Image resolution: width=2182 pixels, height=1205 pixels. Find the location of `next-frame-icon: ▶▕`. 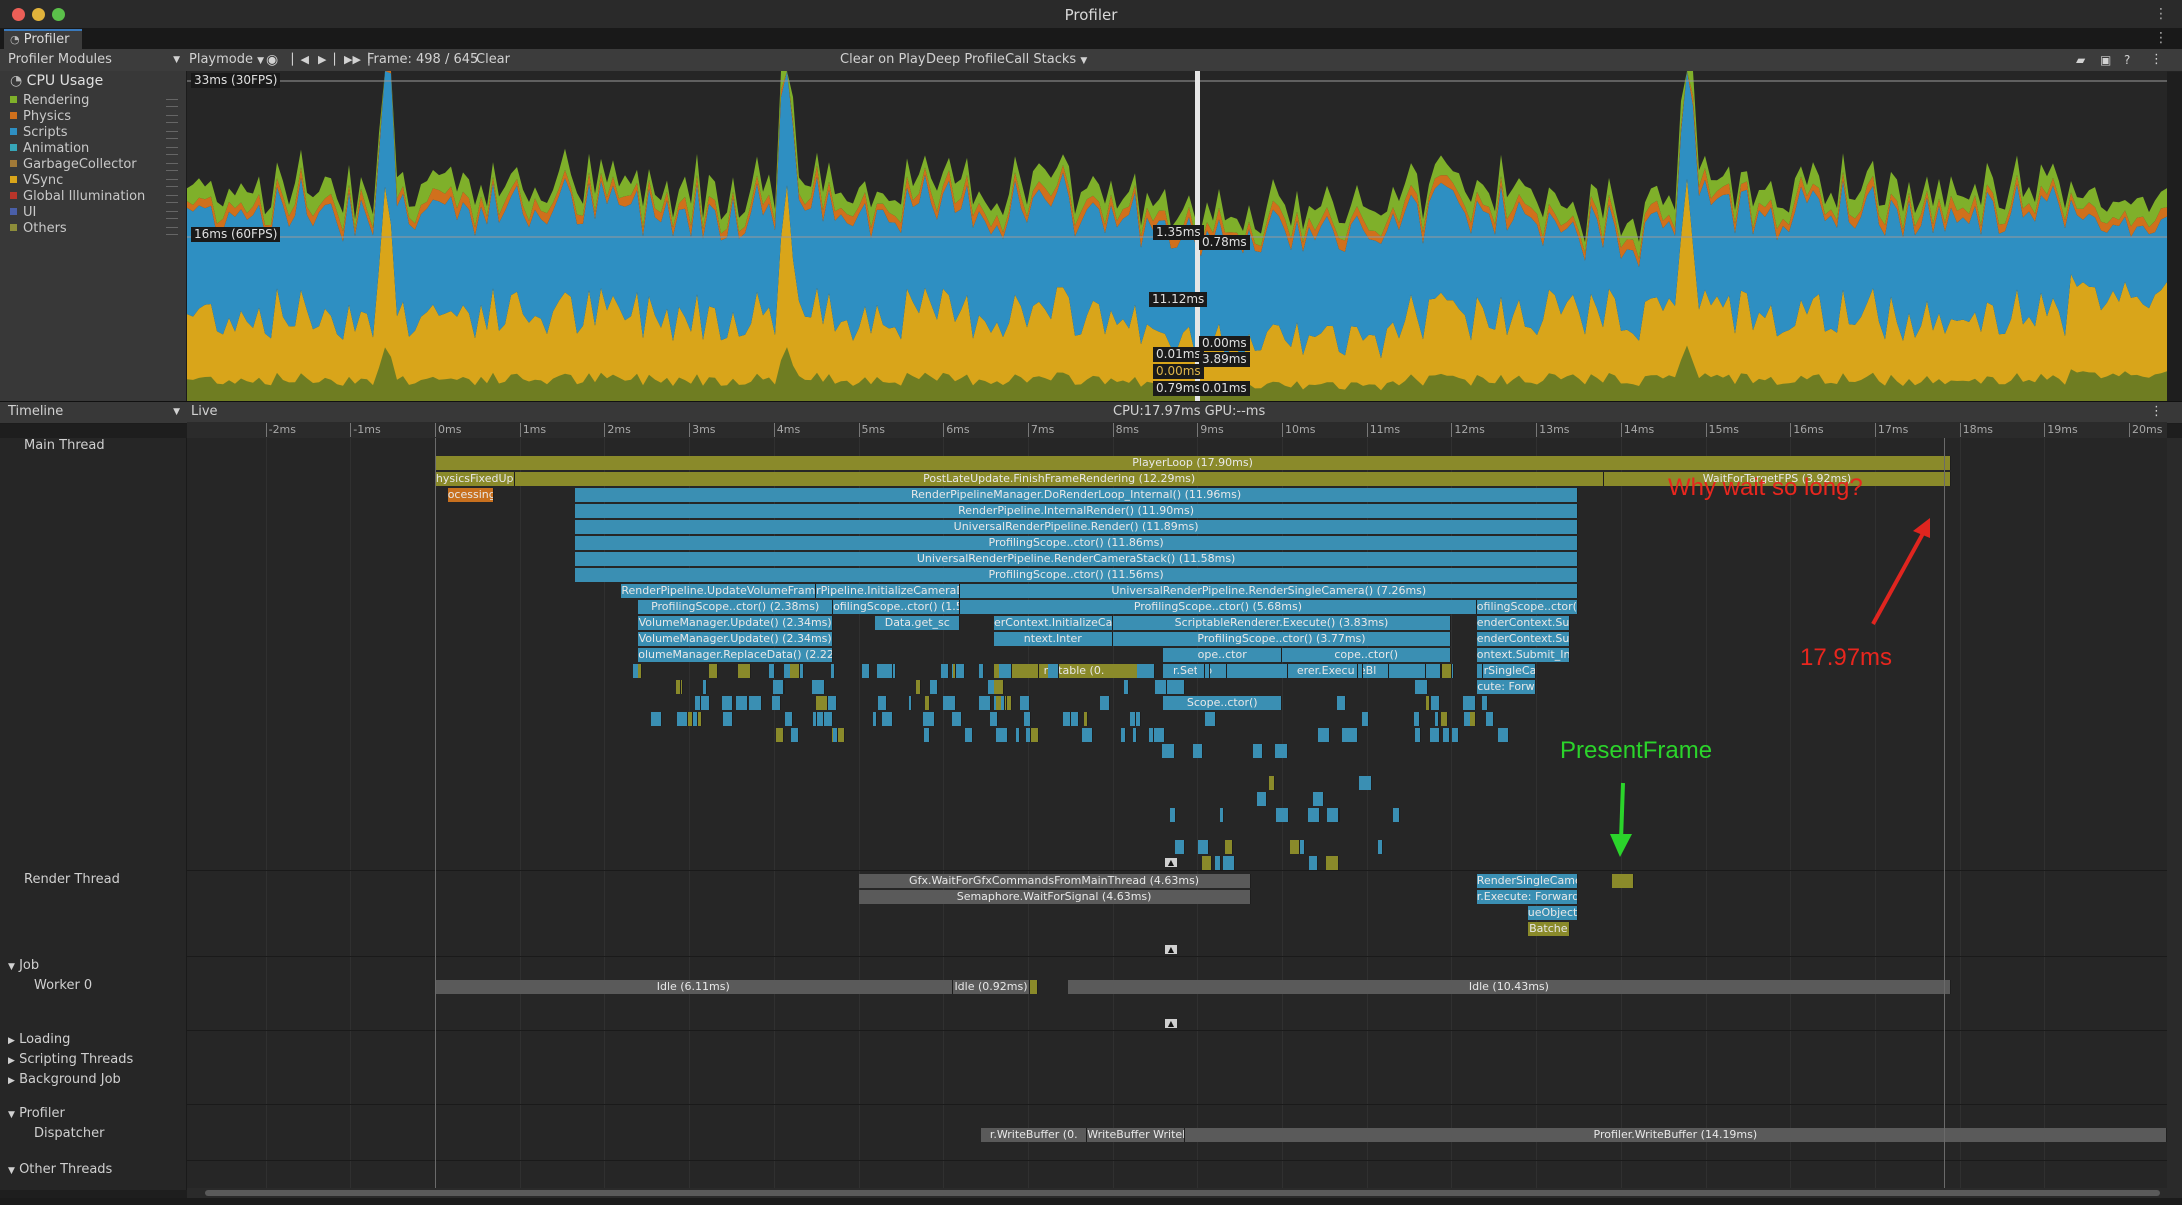

next-frame-icon: ▶▕ is located at coordinates (326, 59).